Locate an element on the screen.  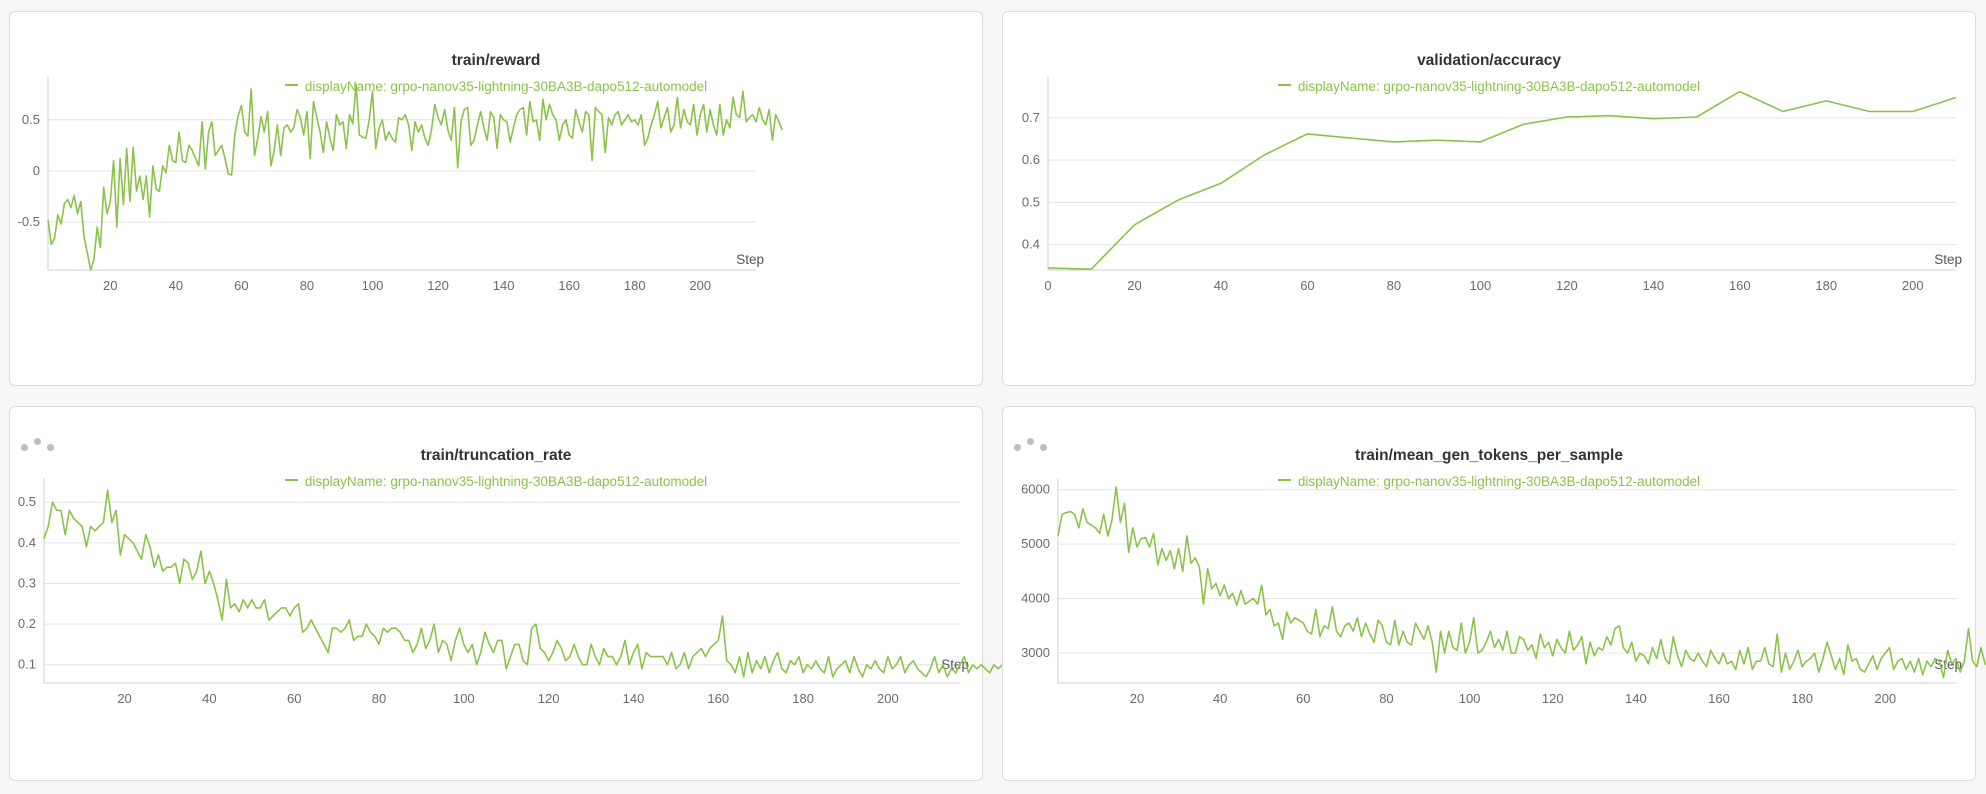
y-tick-label: 0 is located at coordinates (36, 170).